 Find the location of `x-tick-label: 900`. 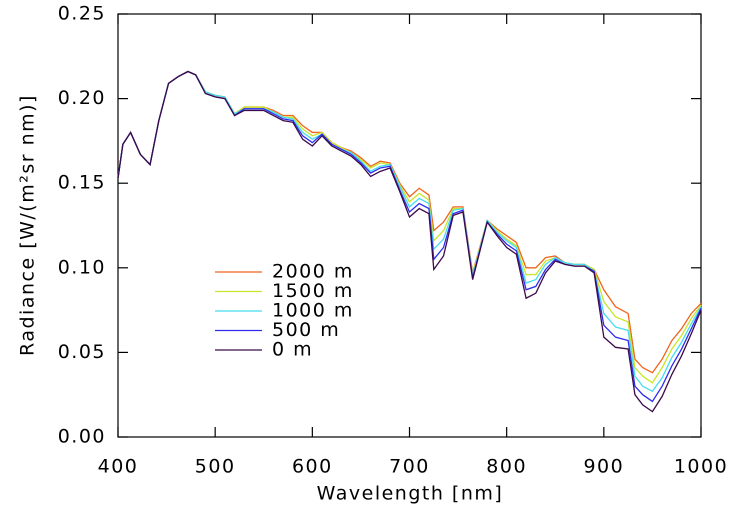

x-tick-label: 900 is located at coordinates (603, 467).